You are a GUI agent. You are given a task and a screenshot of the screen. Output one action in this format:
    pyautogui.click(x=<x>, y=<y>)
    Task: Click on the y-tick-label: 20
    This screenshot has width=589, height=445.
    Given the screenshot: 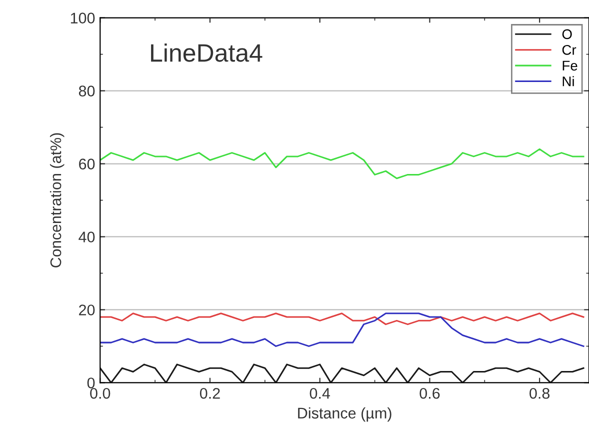 What is the action you would take?
    pyautogui.click(x=87, y=310)
    